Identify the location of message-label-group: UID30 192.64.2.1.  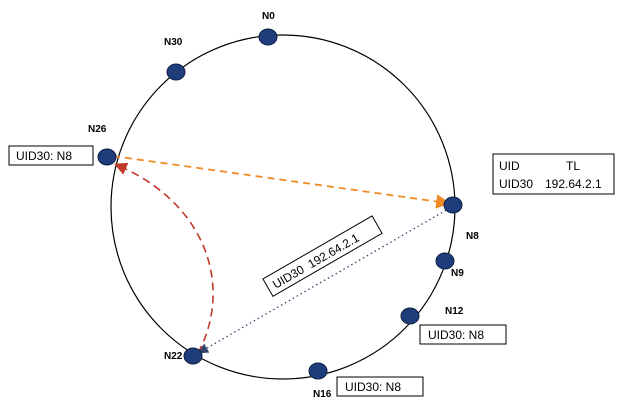
(322, 256).